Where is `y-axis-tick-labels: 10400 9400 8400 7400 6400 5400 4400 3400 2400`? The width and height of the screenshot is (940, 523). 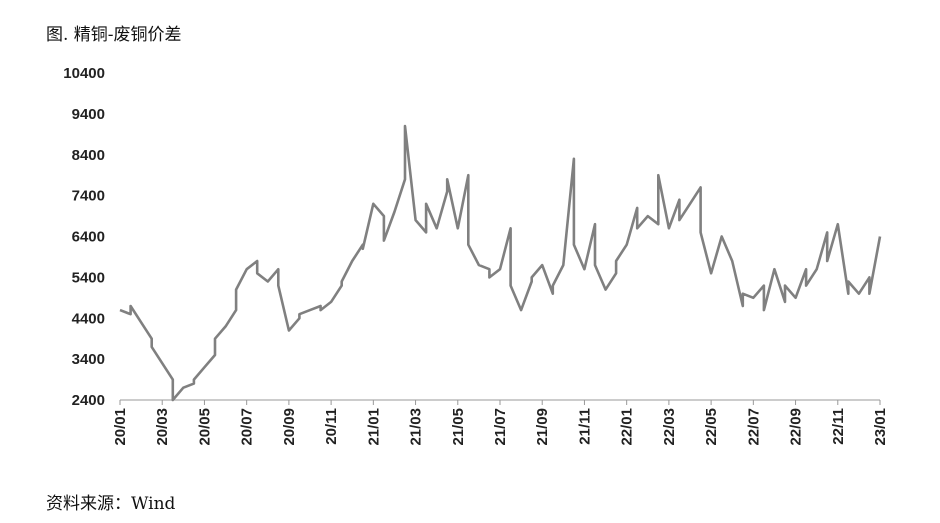
y-axis-tick-labels: 10400 9400 8400 7400 6400 5400 4400 3400 2400 is located at coordinates (84, 237).